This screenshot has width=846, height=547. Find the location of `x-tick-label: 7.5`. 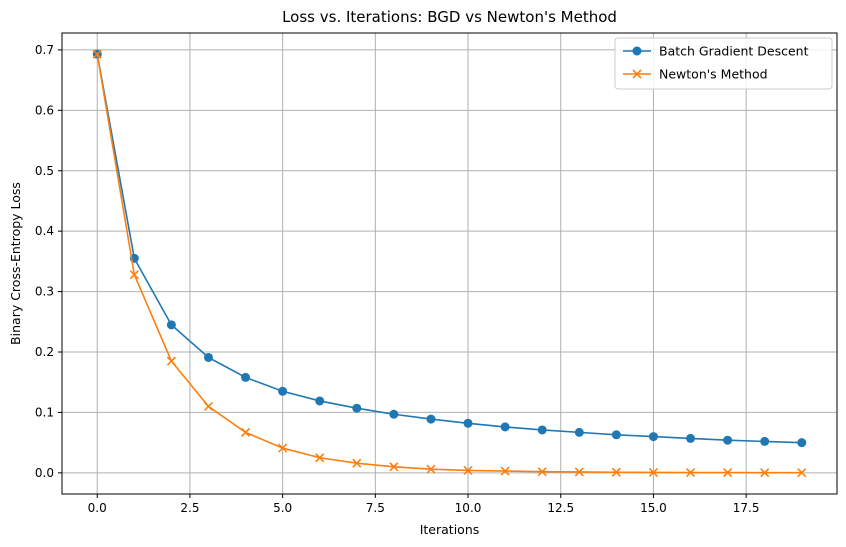

x-tick-label: 7.5 is located at coordinates (375, 508).